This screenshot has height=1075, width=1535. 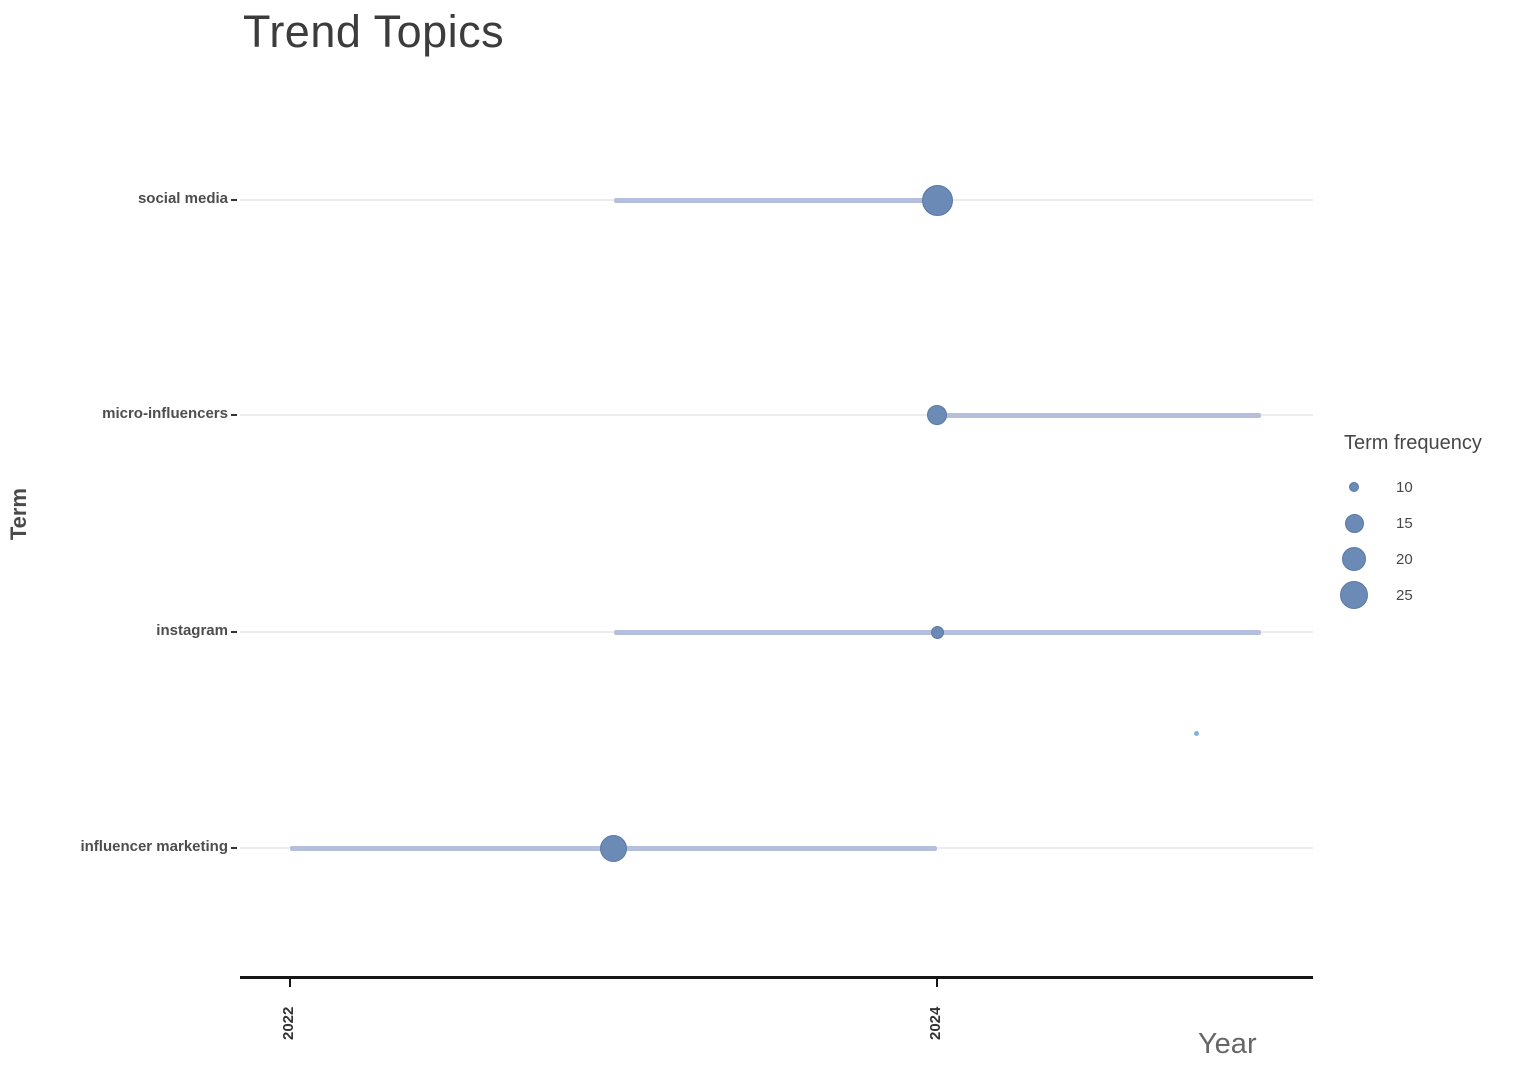 I want to click on chart-title: Trend Topics, so click(x=374, y=31).